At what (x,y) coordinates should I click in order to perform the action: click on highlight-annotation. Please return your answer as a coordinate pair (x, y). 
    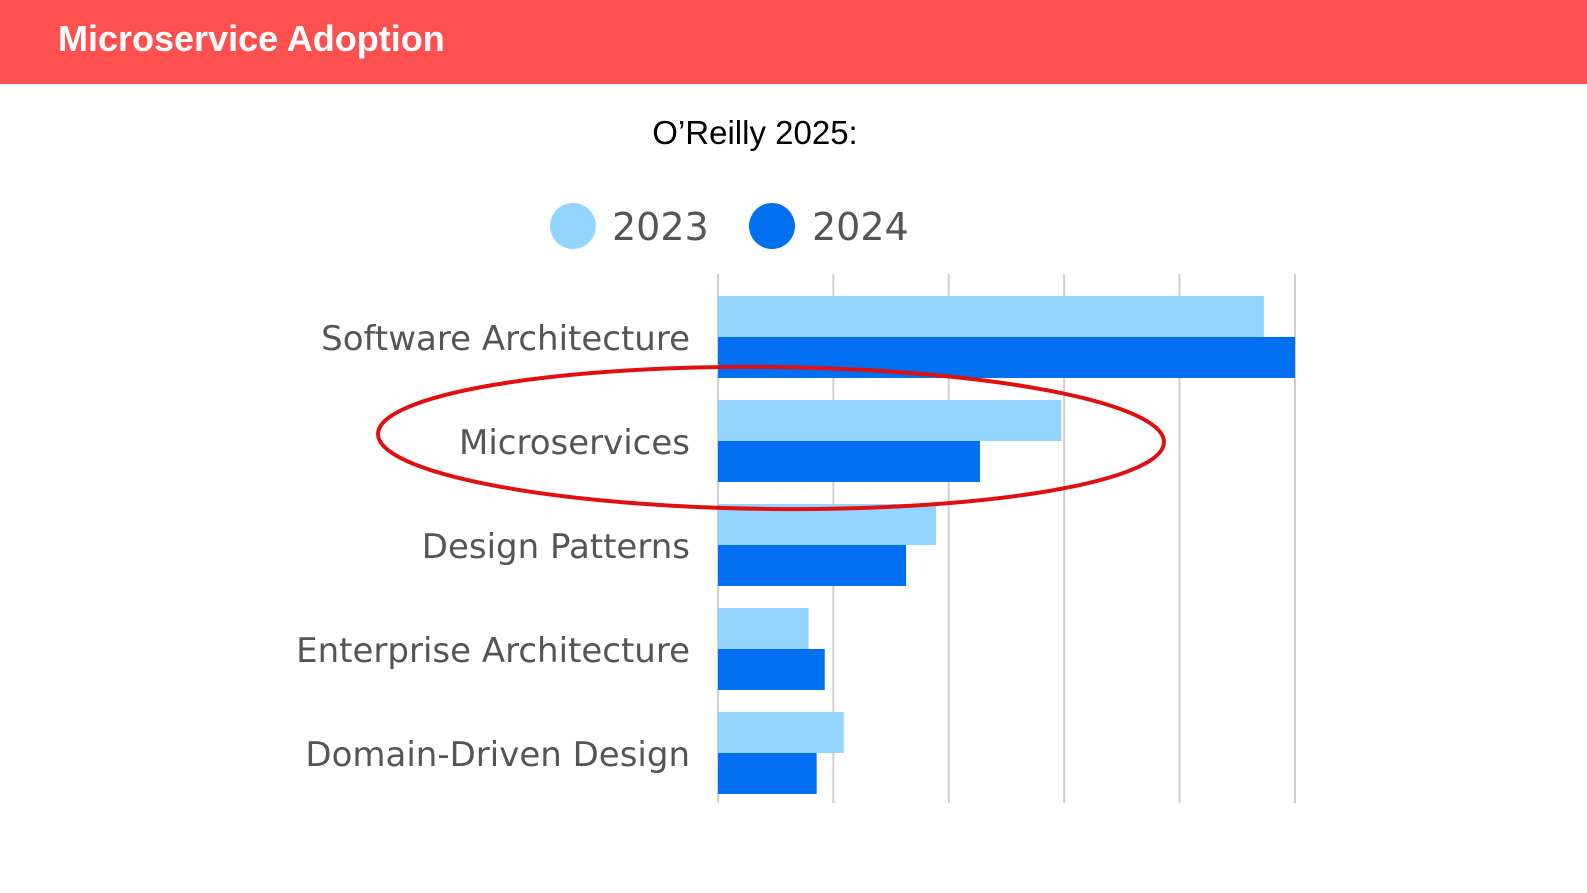
    Looking at the image, I should click on (771, 438).